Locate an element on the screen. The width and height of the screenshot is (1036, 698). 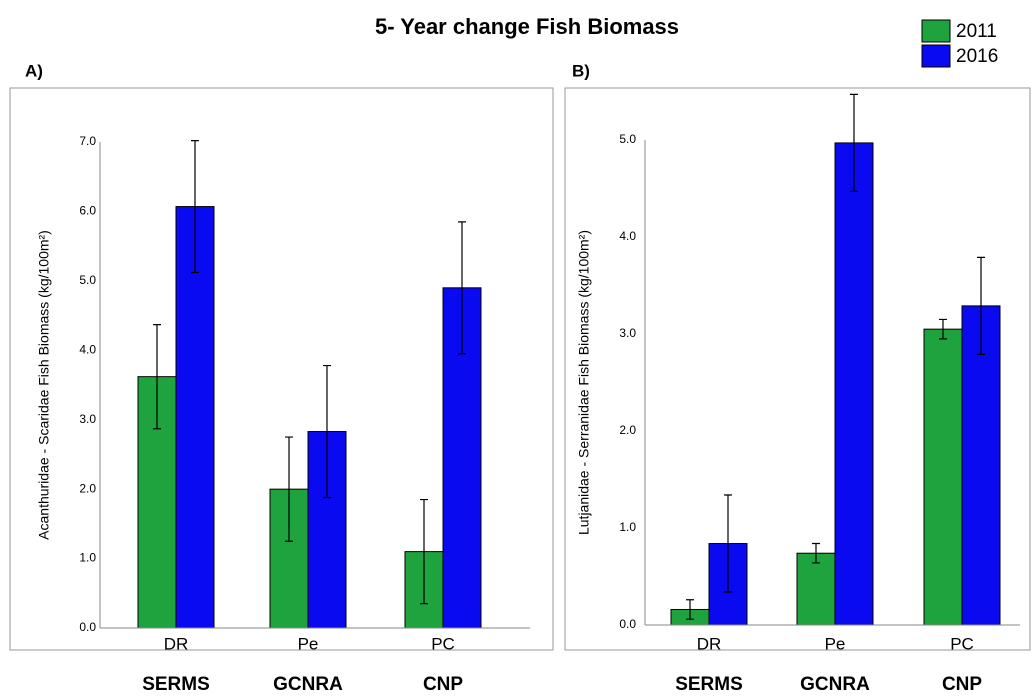
panel-label: A) is located at coordinates (34, 70).